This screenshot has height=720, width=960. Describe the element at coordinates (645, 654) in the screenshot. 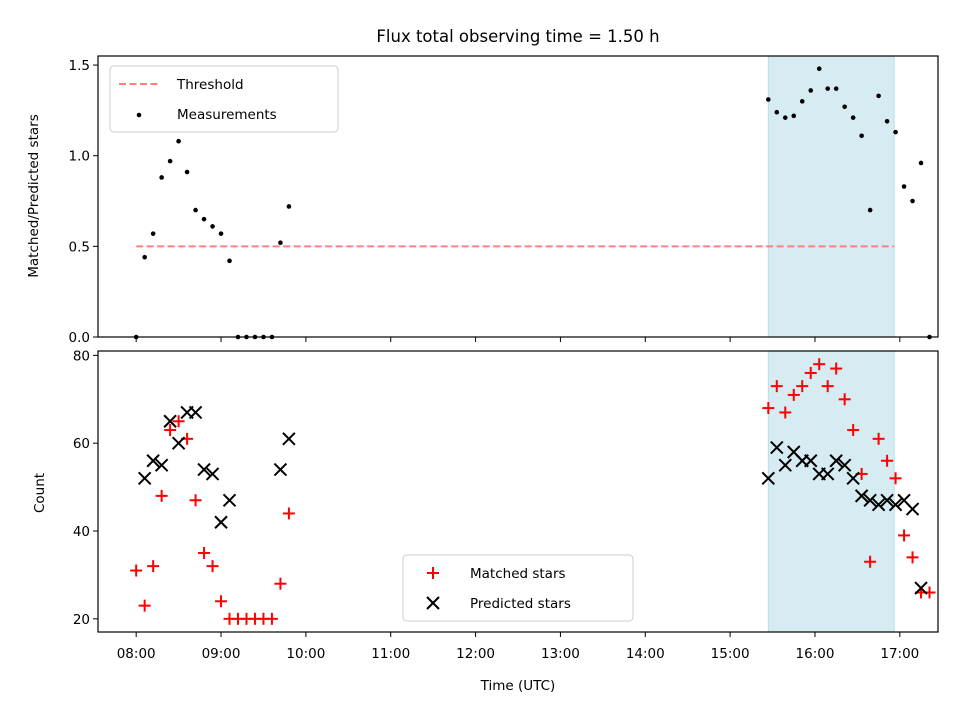

I see `x-tick-label: 14:00` at that location.